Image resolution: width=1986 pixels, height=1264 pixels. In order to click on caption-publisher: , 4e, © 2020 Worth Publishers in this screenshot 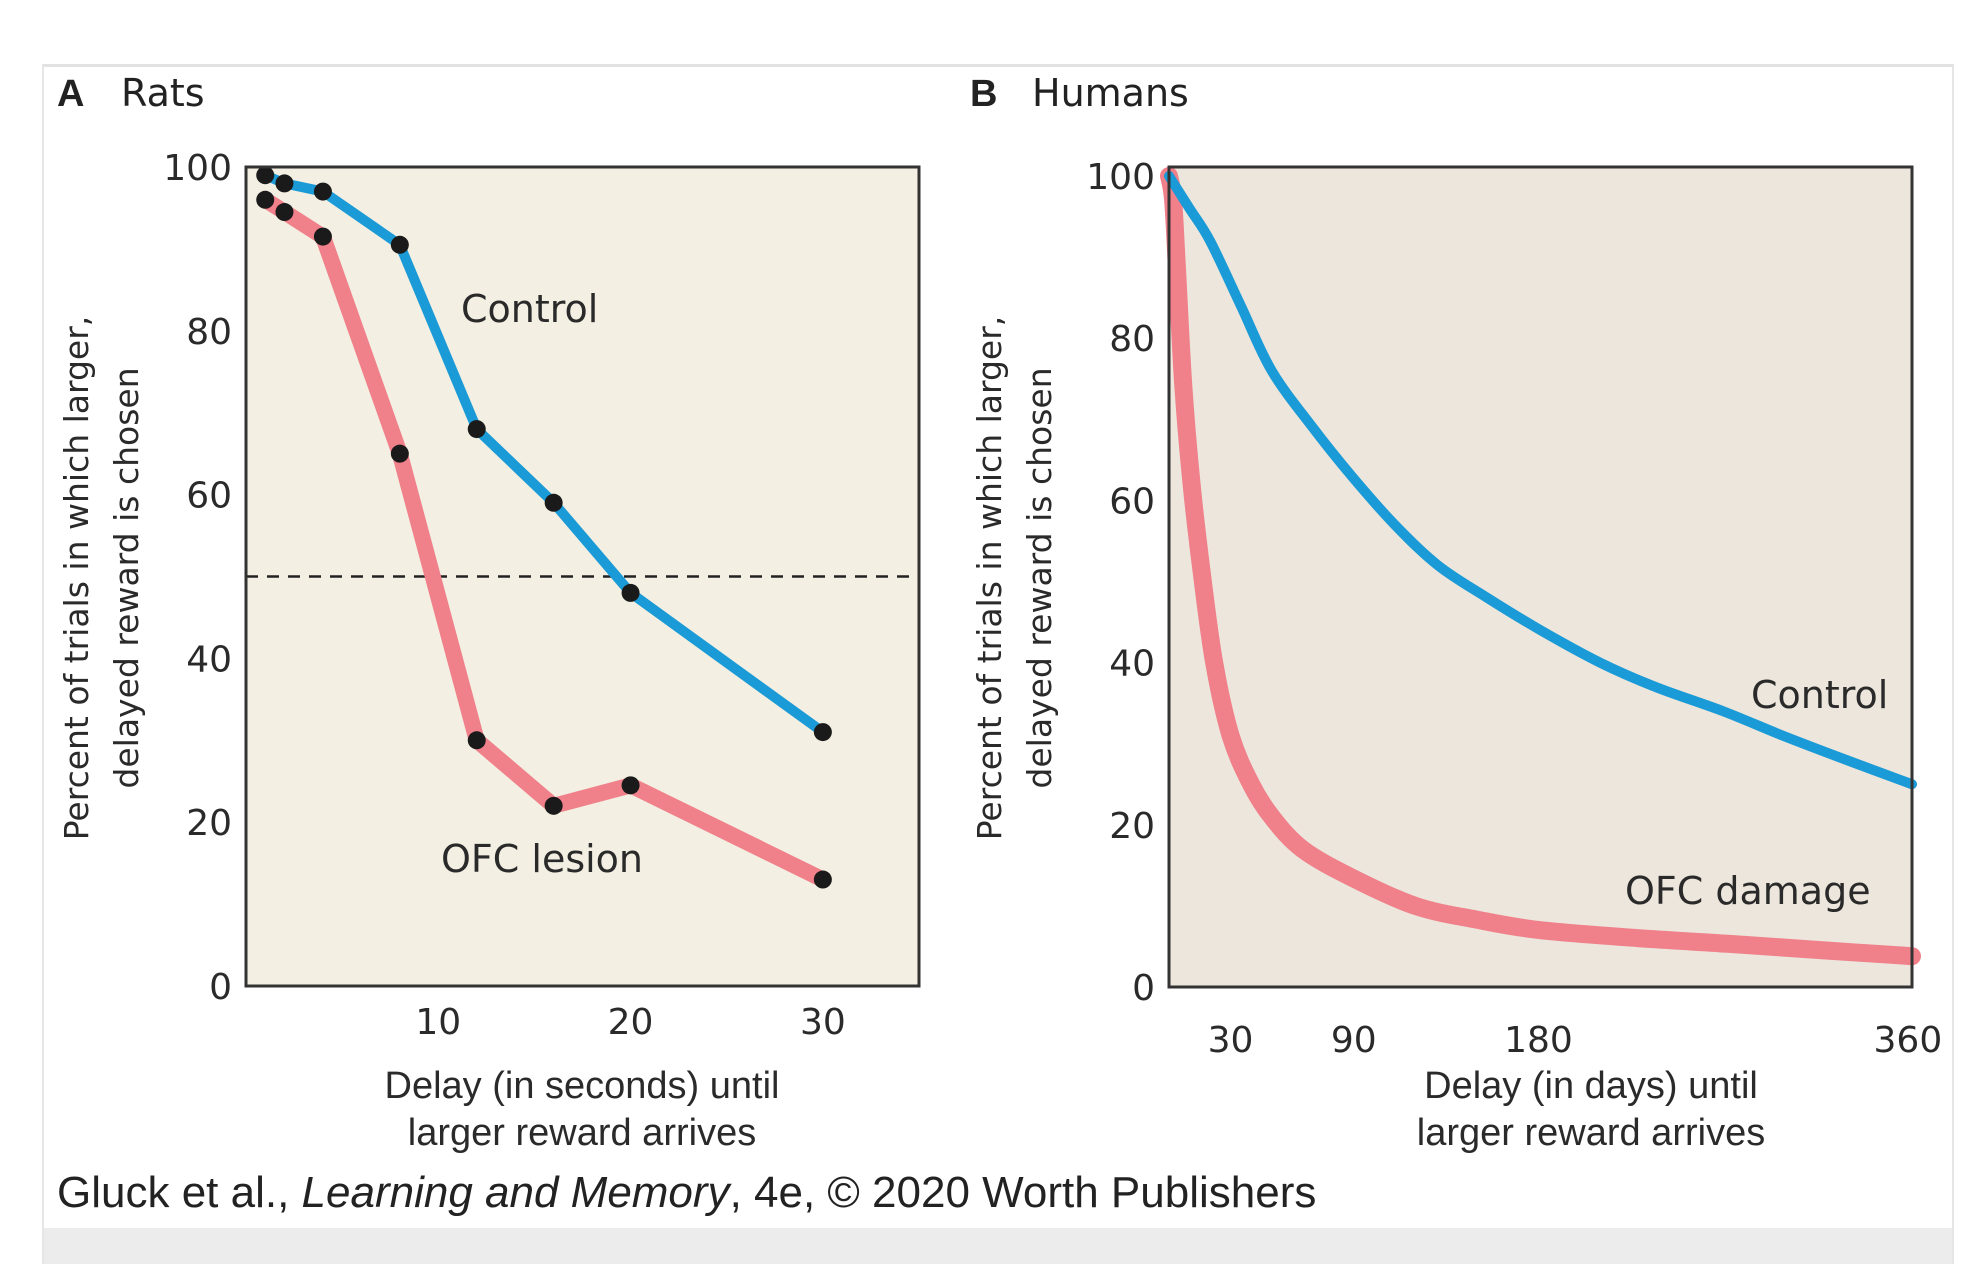, I will do `click(1023, 1192)`.